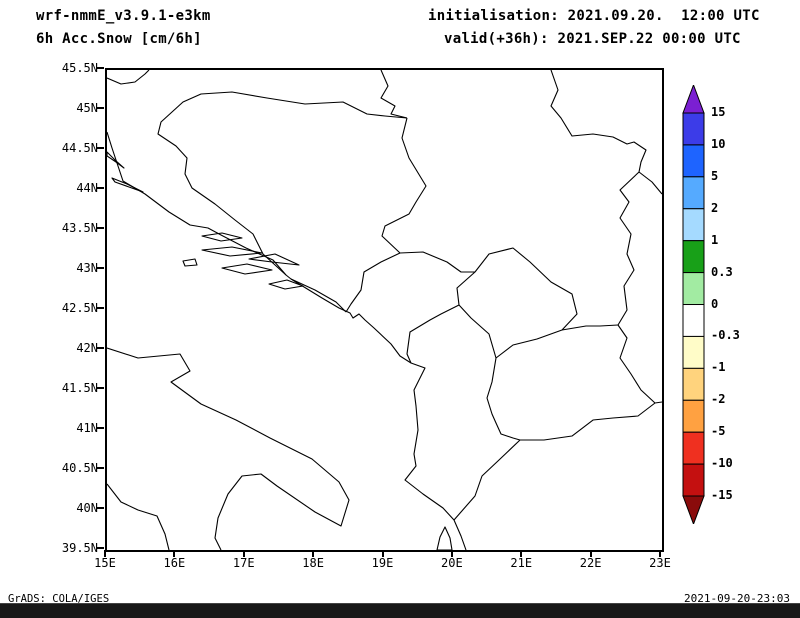 This screenshot has height=618, width=800. I want to click on border-montenegro-serbia, so click(437, 262).